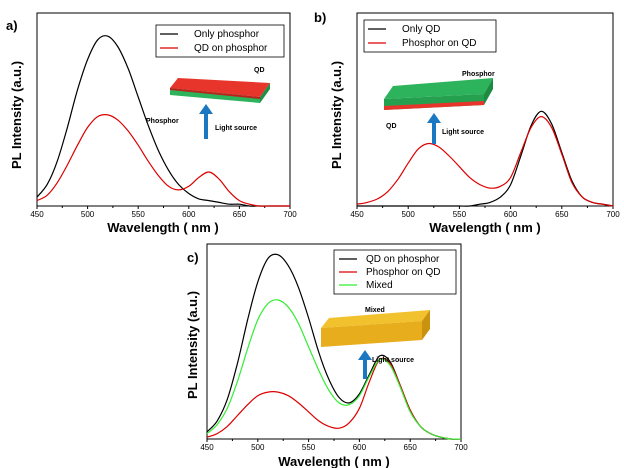 This screenshot has height=468, width=624. Describe the element at coordinates (88, 214) in the screenshot. I see `panel-a-x-tick-label: 500` at that location.